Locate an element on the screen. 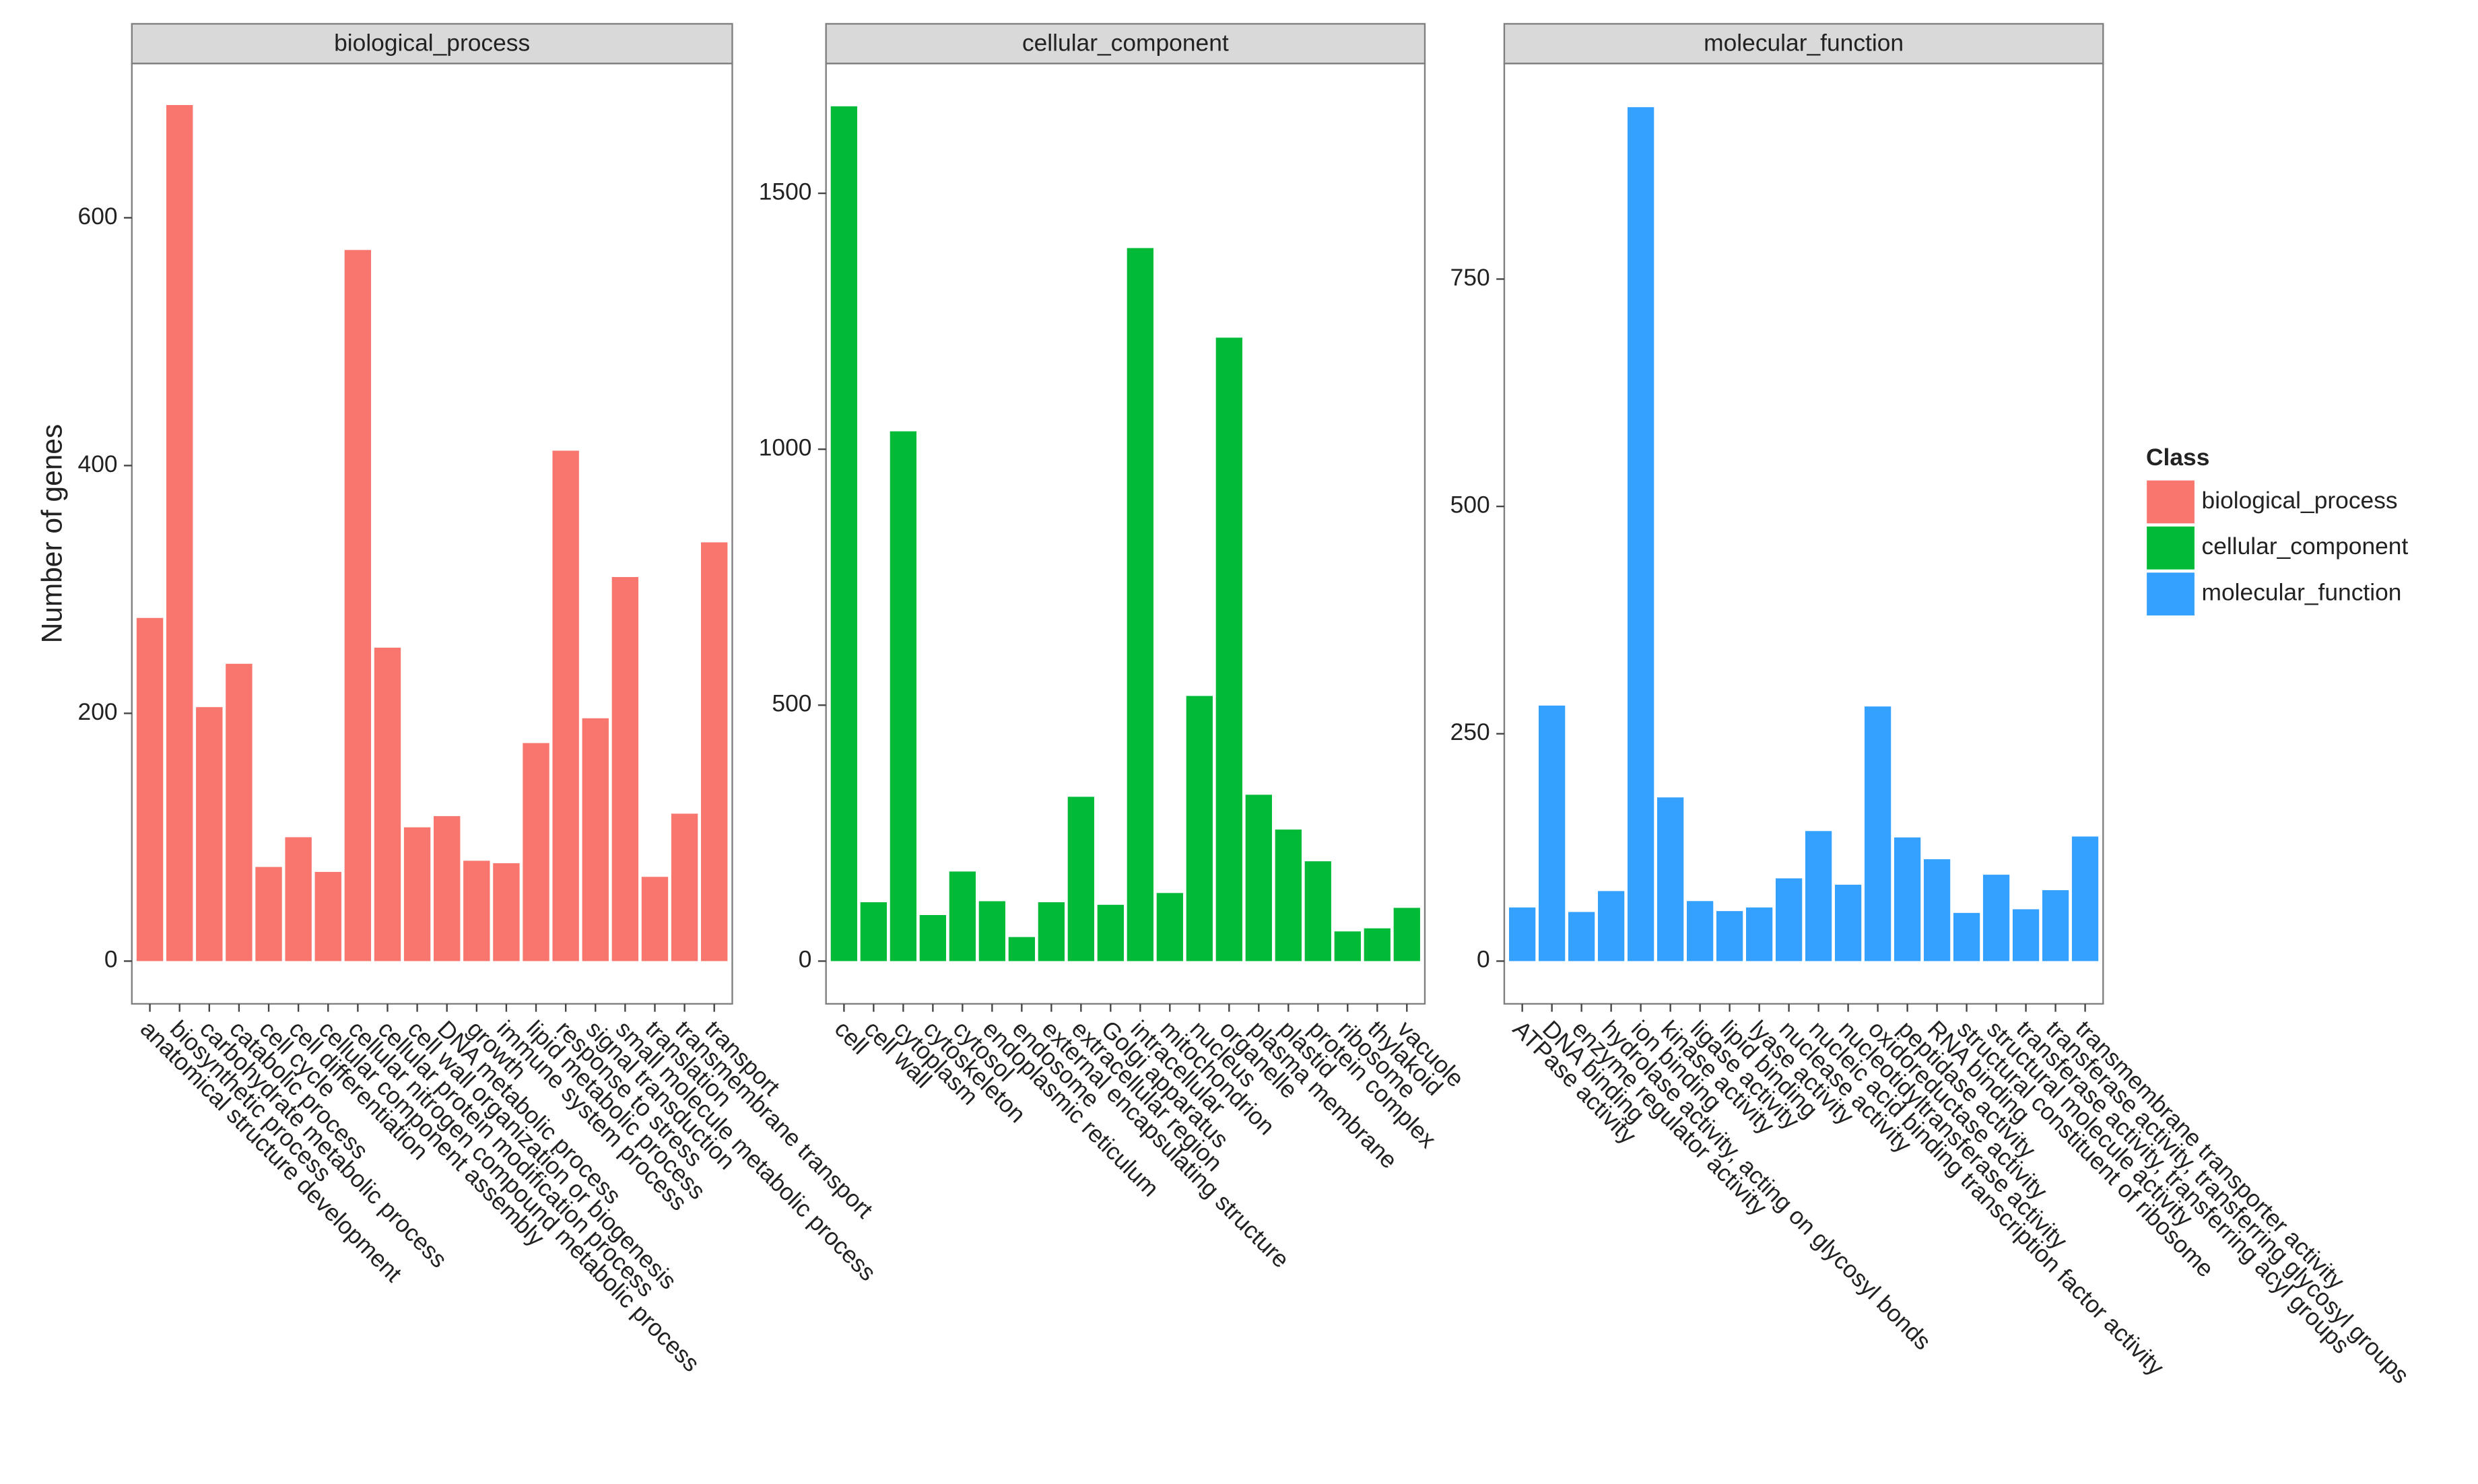 The height and width of the screenshot is (1484, 2478). y-tick-label: 400 is located at coordinates (98, 464).